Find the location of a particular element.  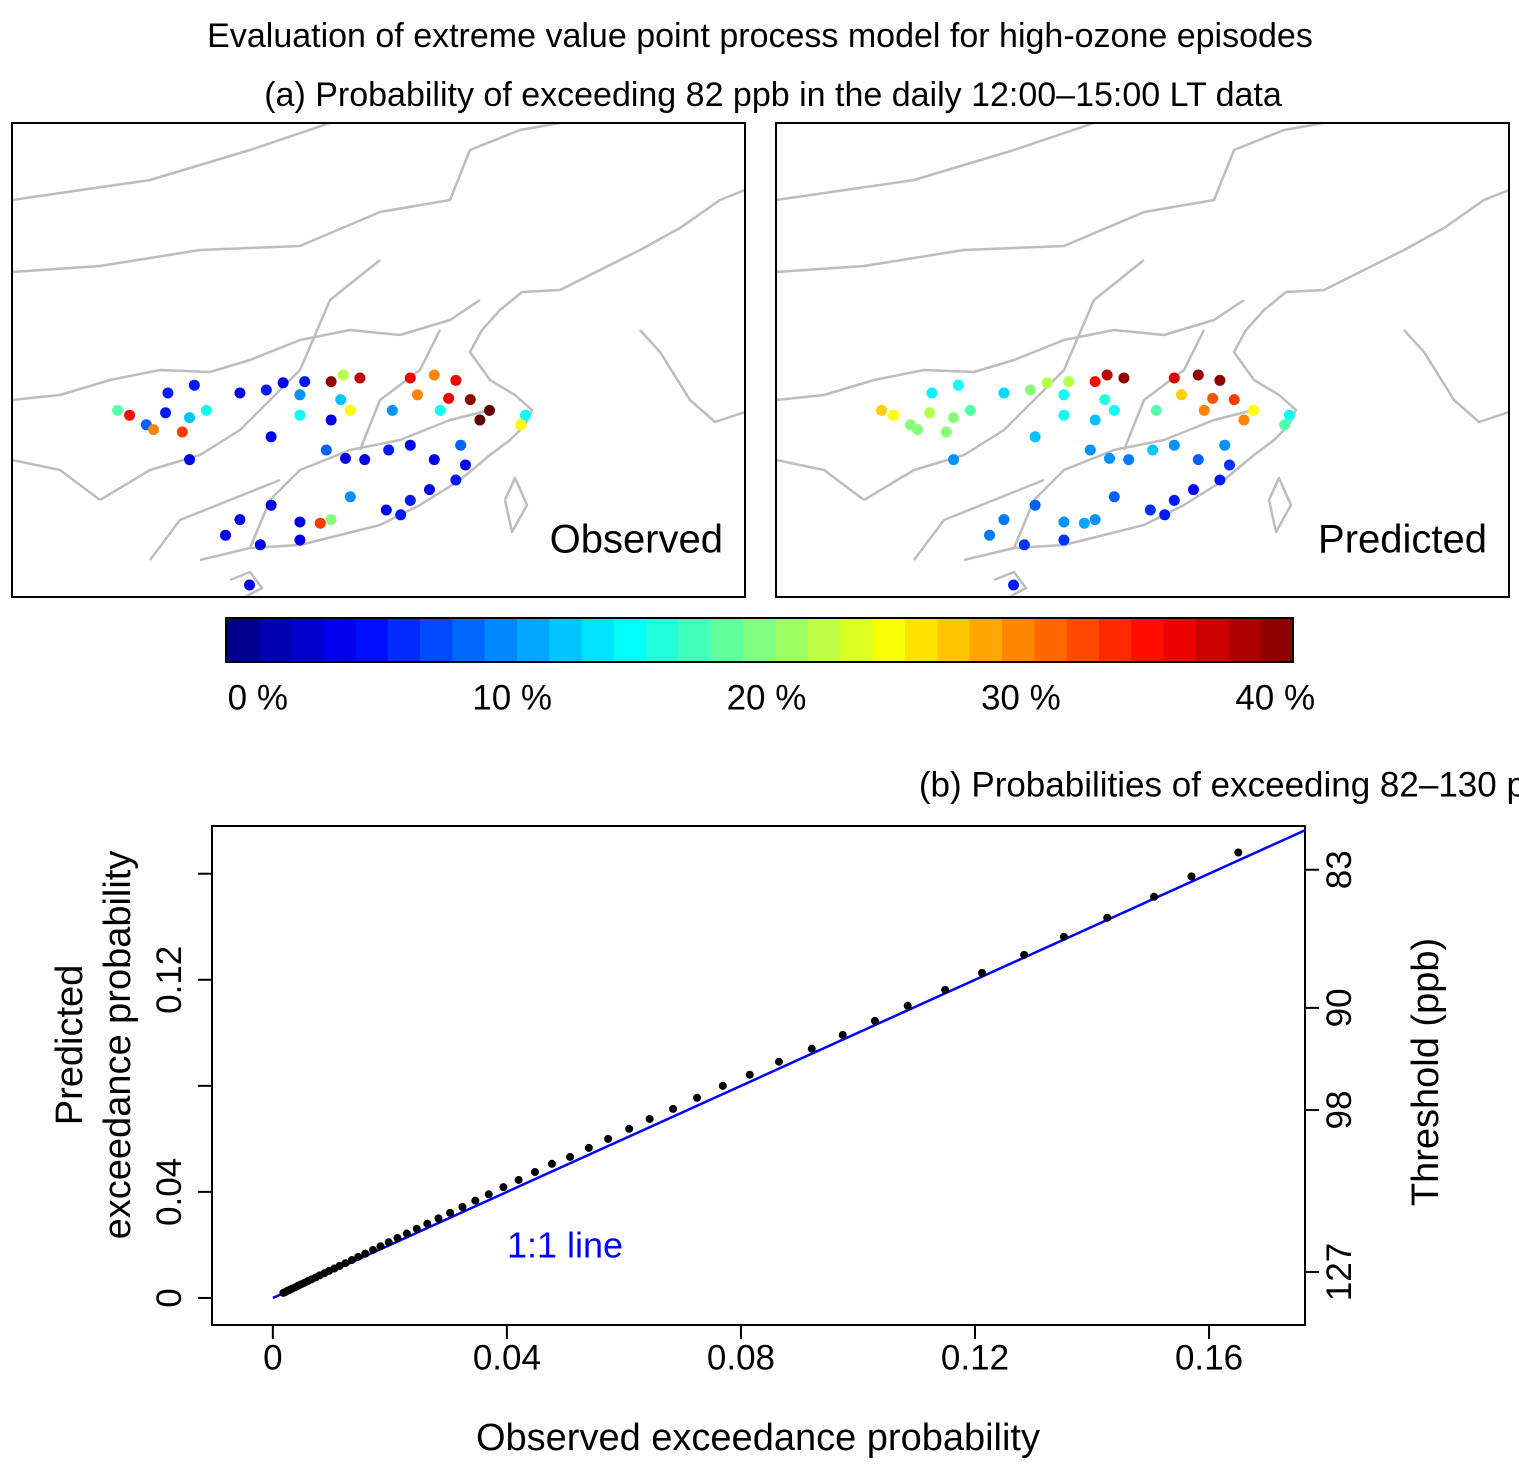

colorbar-frame is located at coordinates (759, 640).